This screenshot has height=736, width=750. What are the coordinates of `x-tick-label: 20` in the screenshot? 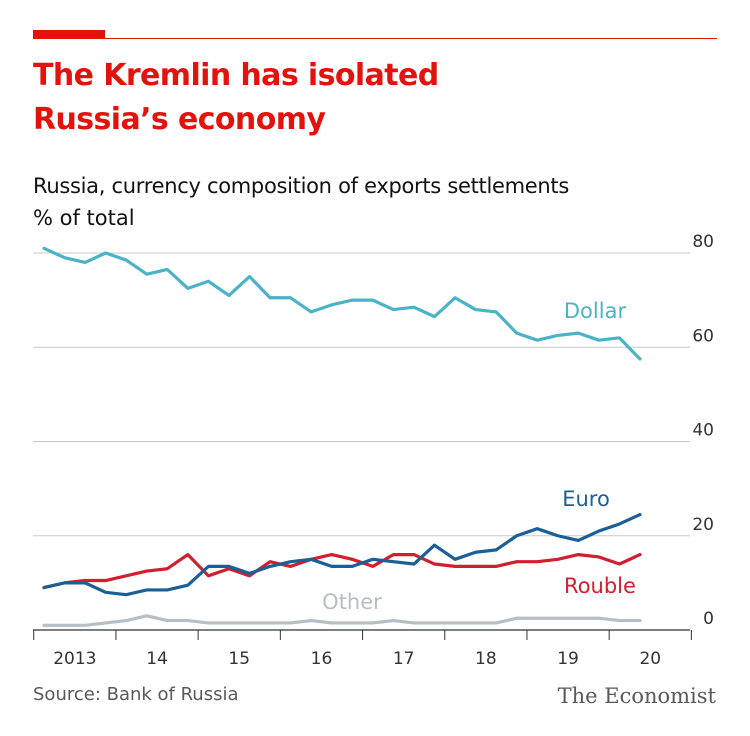 It's located at (650, 659).